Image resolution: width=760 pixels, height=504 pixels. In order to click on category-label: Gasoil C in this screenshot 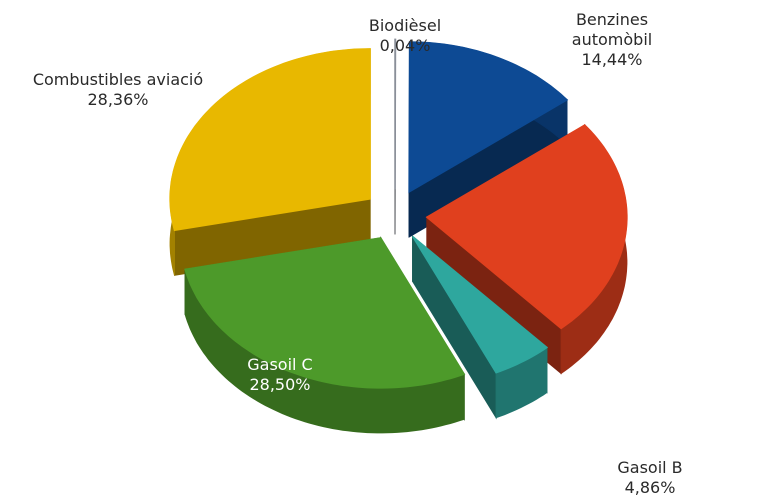, I will do `click(280, 364)`.